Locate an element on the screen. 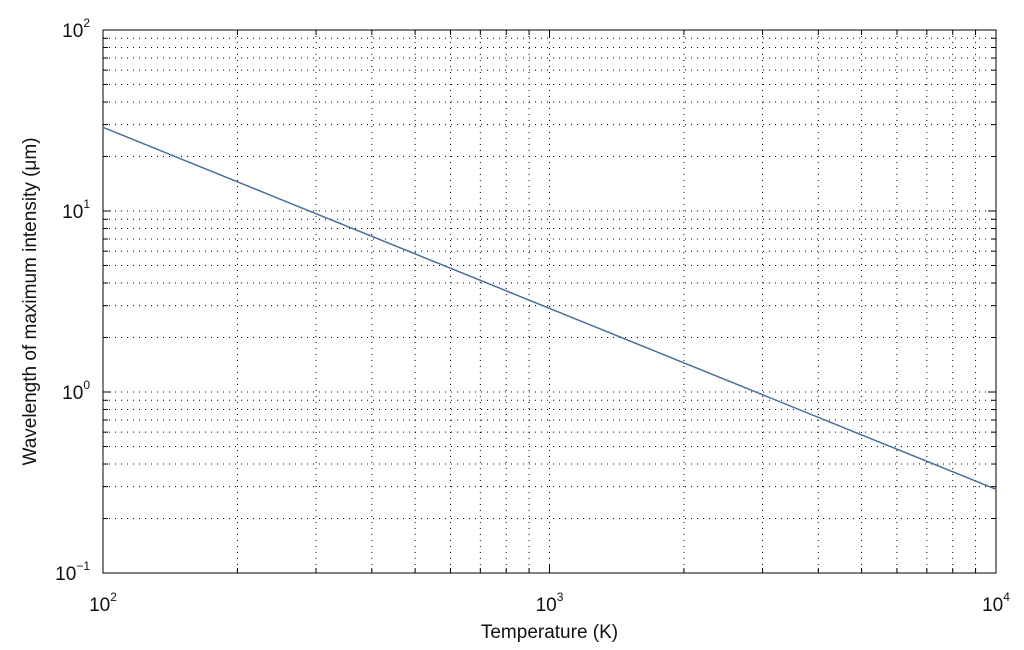 This screenshot has width=1024, height=650. x-tick-label: 10⁴ is located at coordinates (996, 603).